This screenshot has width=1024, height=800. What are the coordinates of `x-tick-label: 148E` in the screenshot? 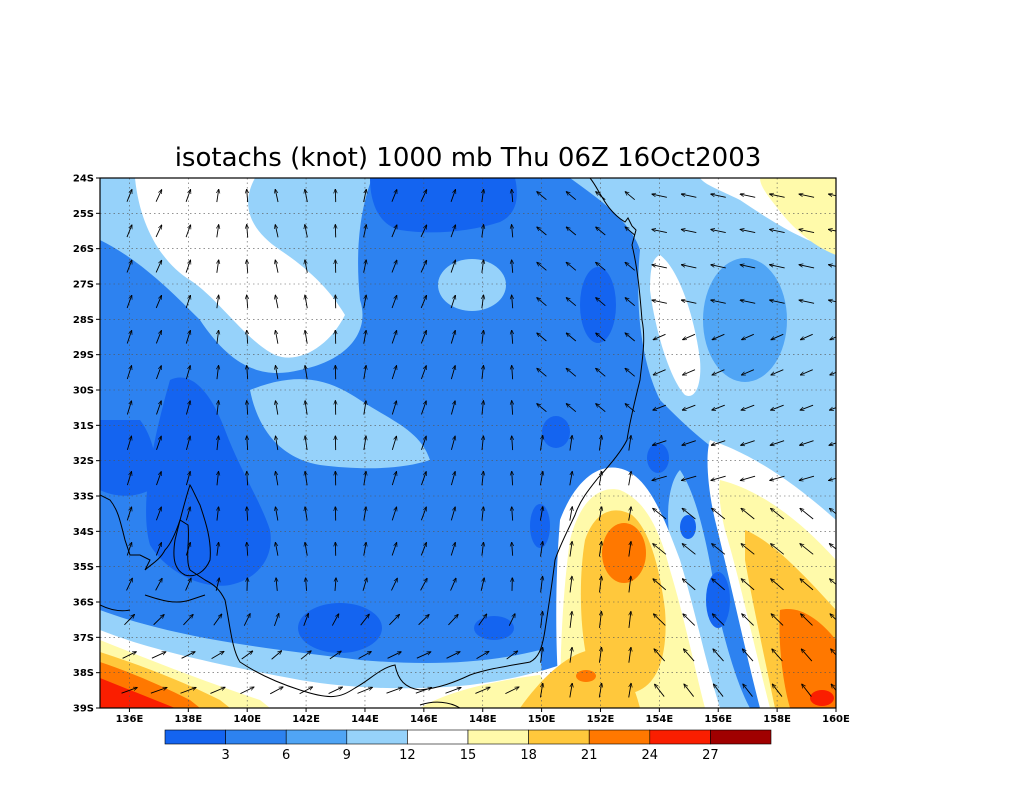 It's located at (483, 719).